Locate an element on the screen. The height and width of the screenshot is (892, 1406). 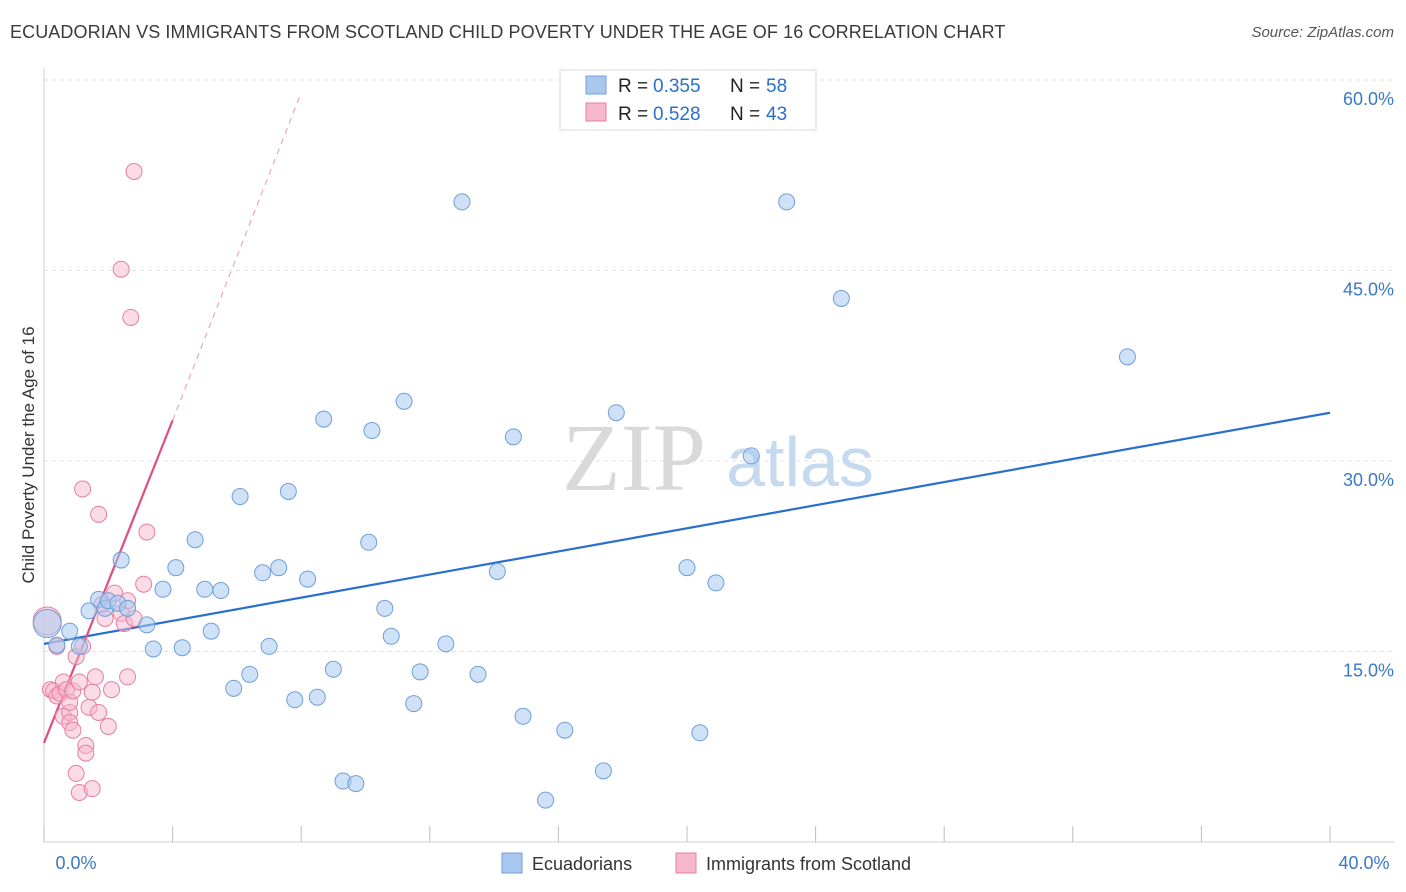
x-tick-label-max: 40.0% is located at coordinates (1363, 863).